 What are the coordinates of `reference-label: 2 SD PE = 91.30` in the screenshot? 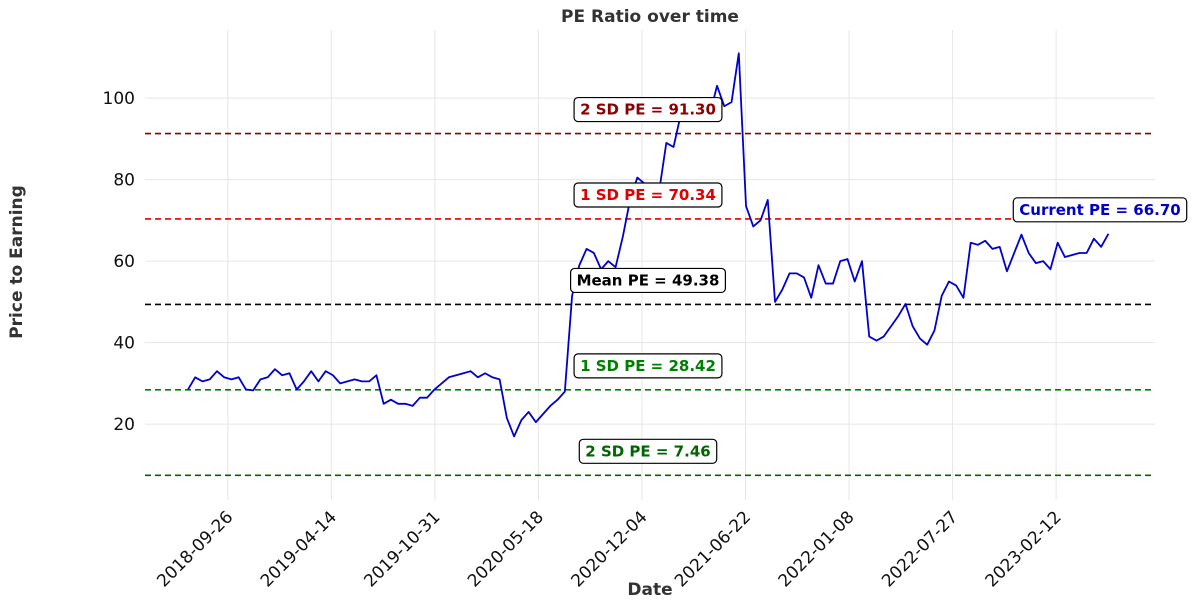 It's located at (648, 109).